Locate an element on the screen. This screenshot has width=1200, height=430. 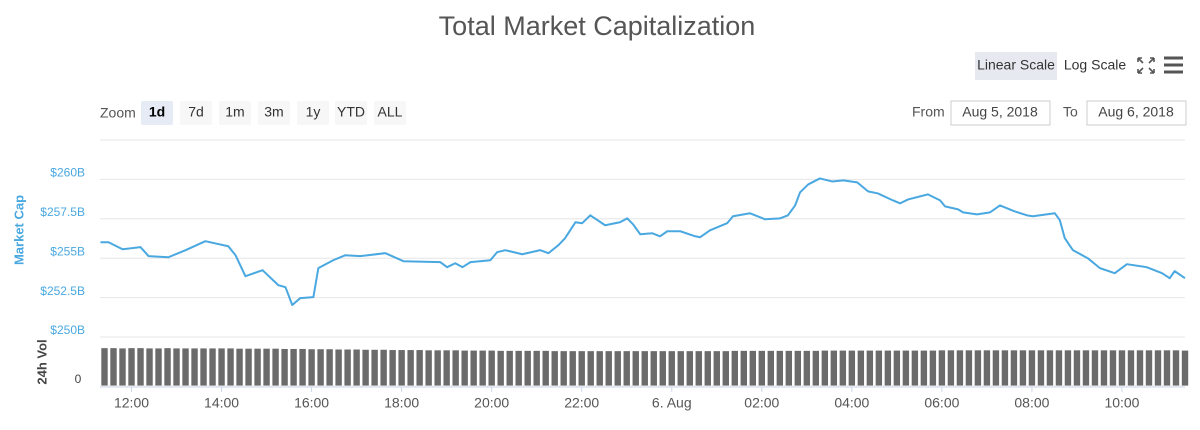
scale-button: Linear Scale is located at coordinates (1016, 65).